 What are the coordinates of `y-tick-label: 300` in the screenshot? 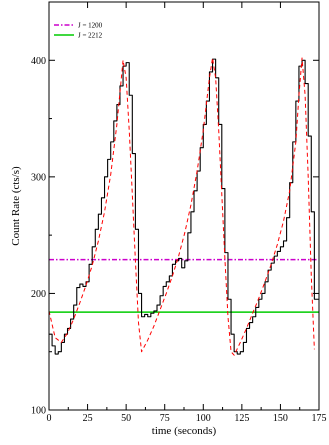 It's located at (38, 177).